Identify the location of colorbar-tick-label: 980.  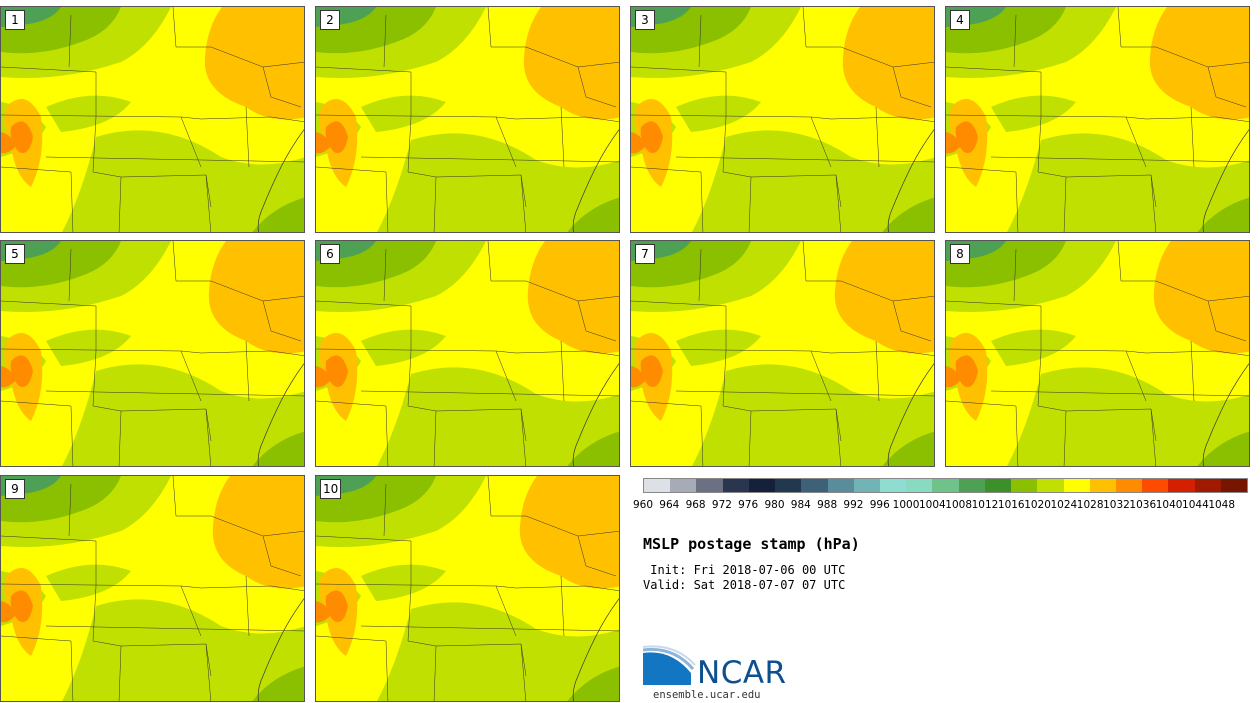
(774, 505).